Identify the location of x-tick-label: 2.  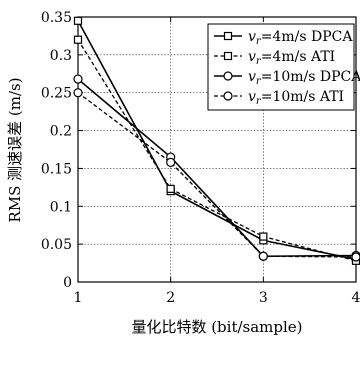
(170, 298).